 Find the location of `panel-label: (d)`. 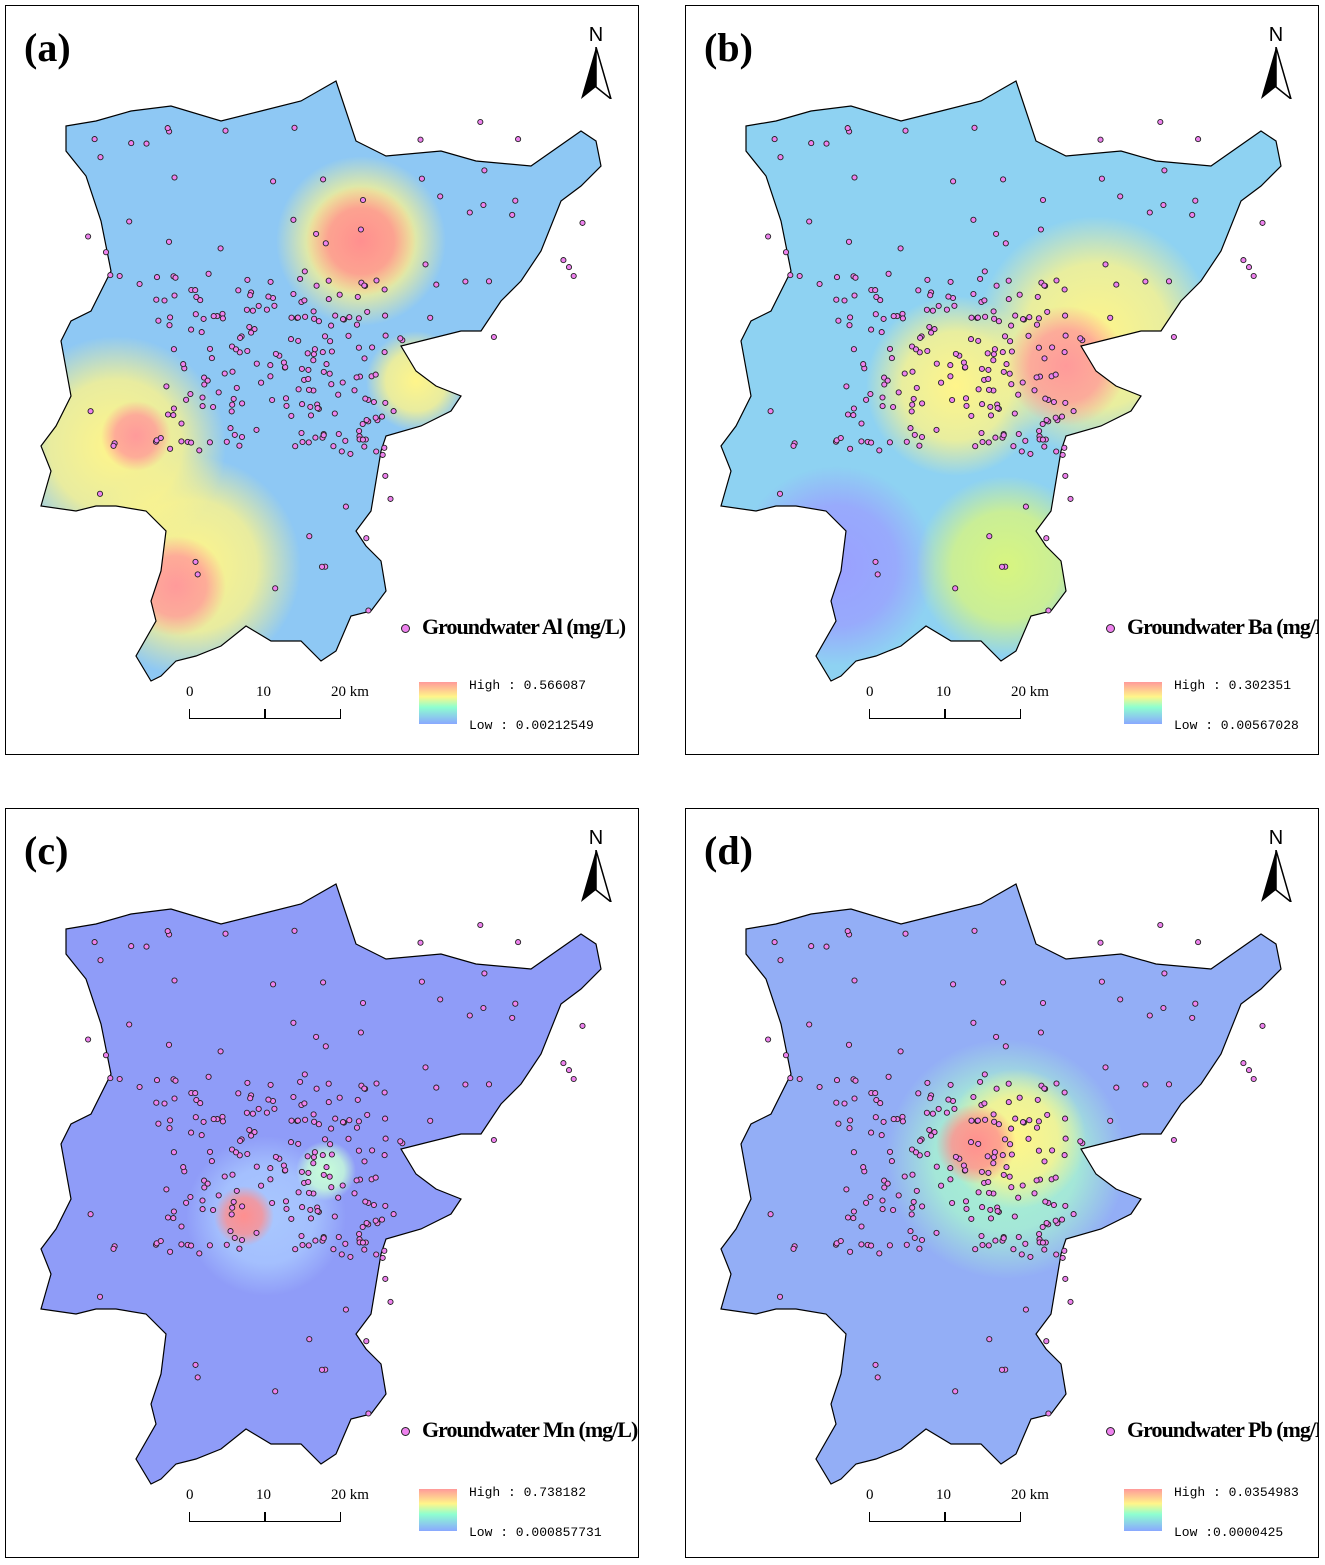

panel-label: (d) is located at coordinates (728, 850).